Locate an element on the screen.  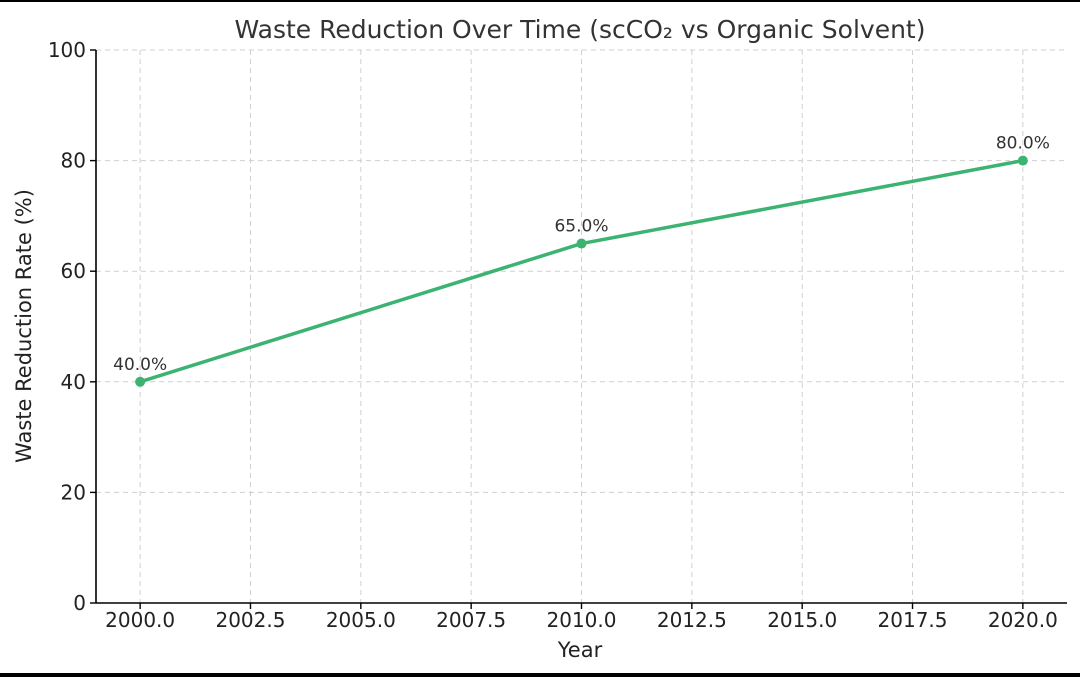
y-axis-ticks: 0 20 40 60 80 100 is located at coordinates (72, 326).